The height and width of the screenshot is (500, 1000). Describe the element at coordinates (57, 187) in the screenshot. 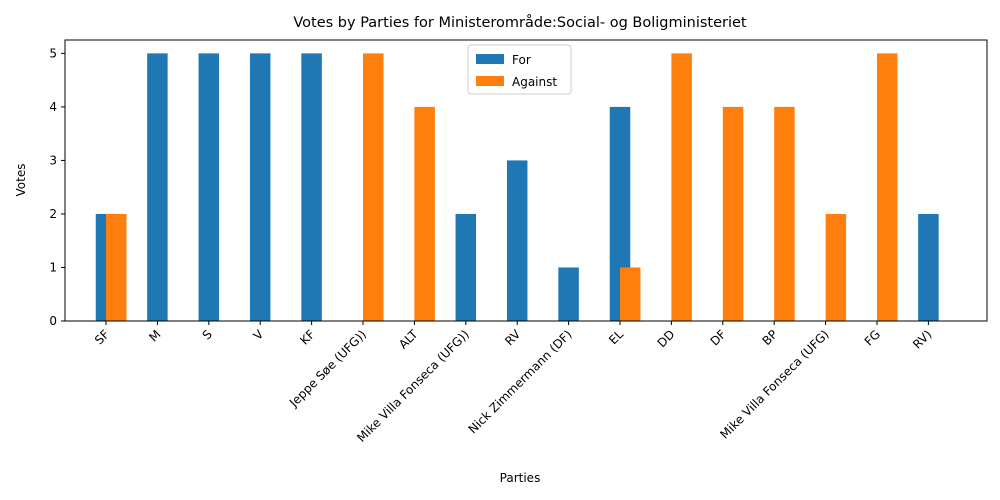

I see `y-axis: 0 1 2 3 4 5` at that location.